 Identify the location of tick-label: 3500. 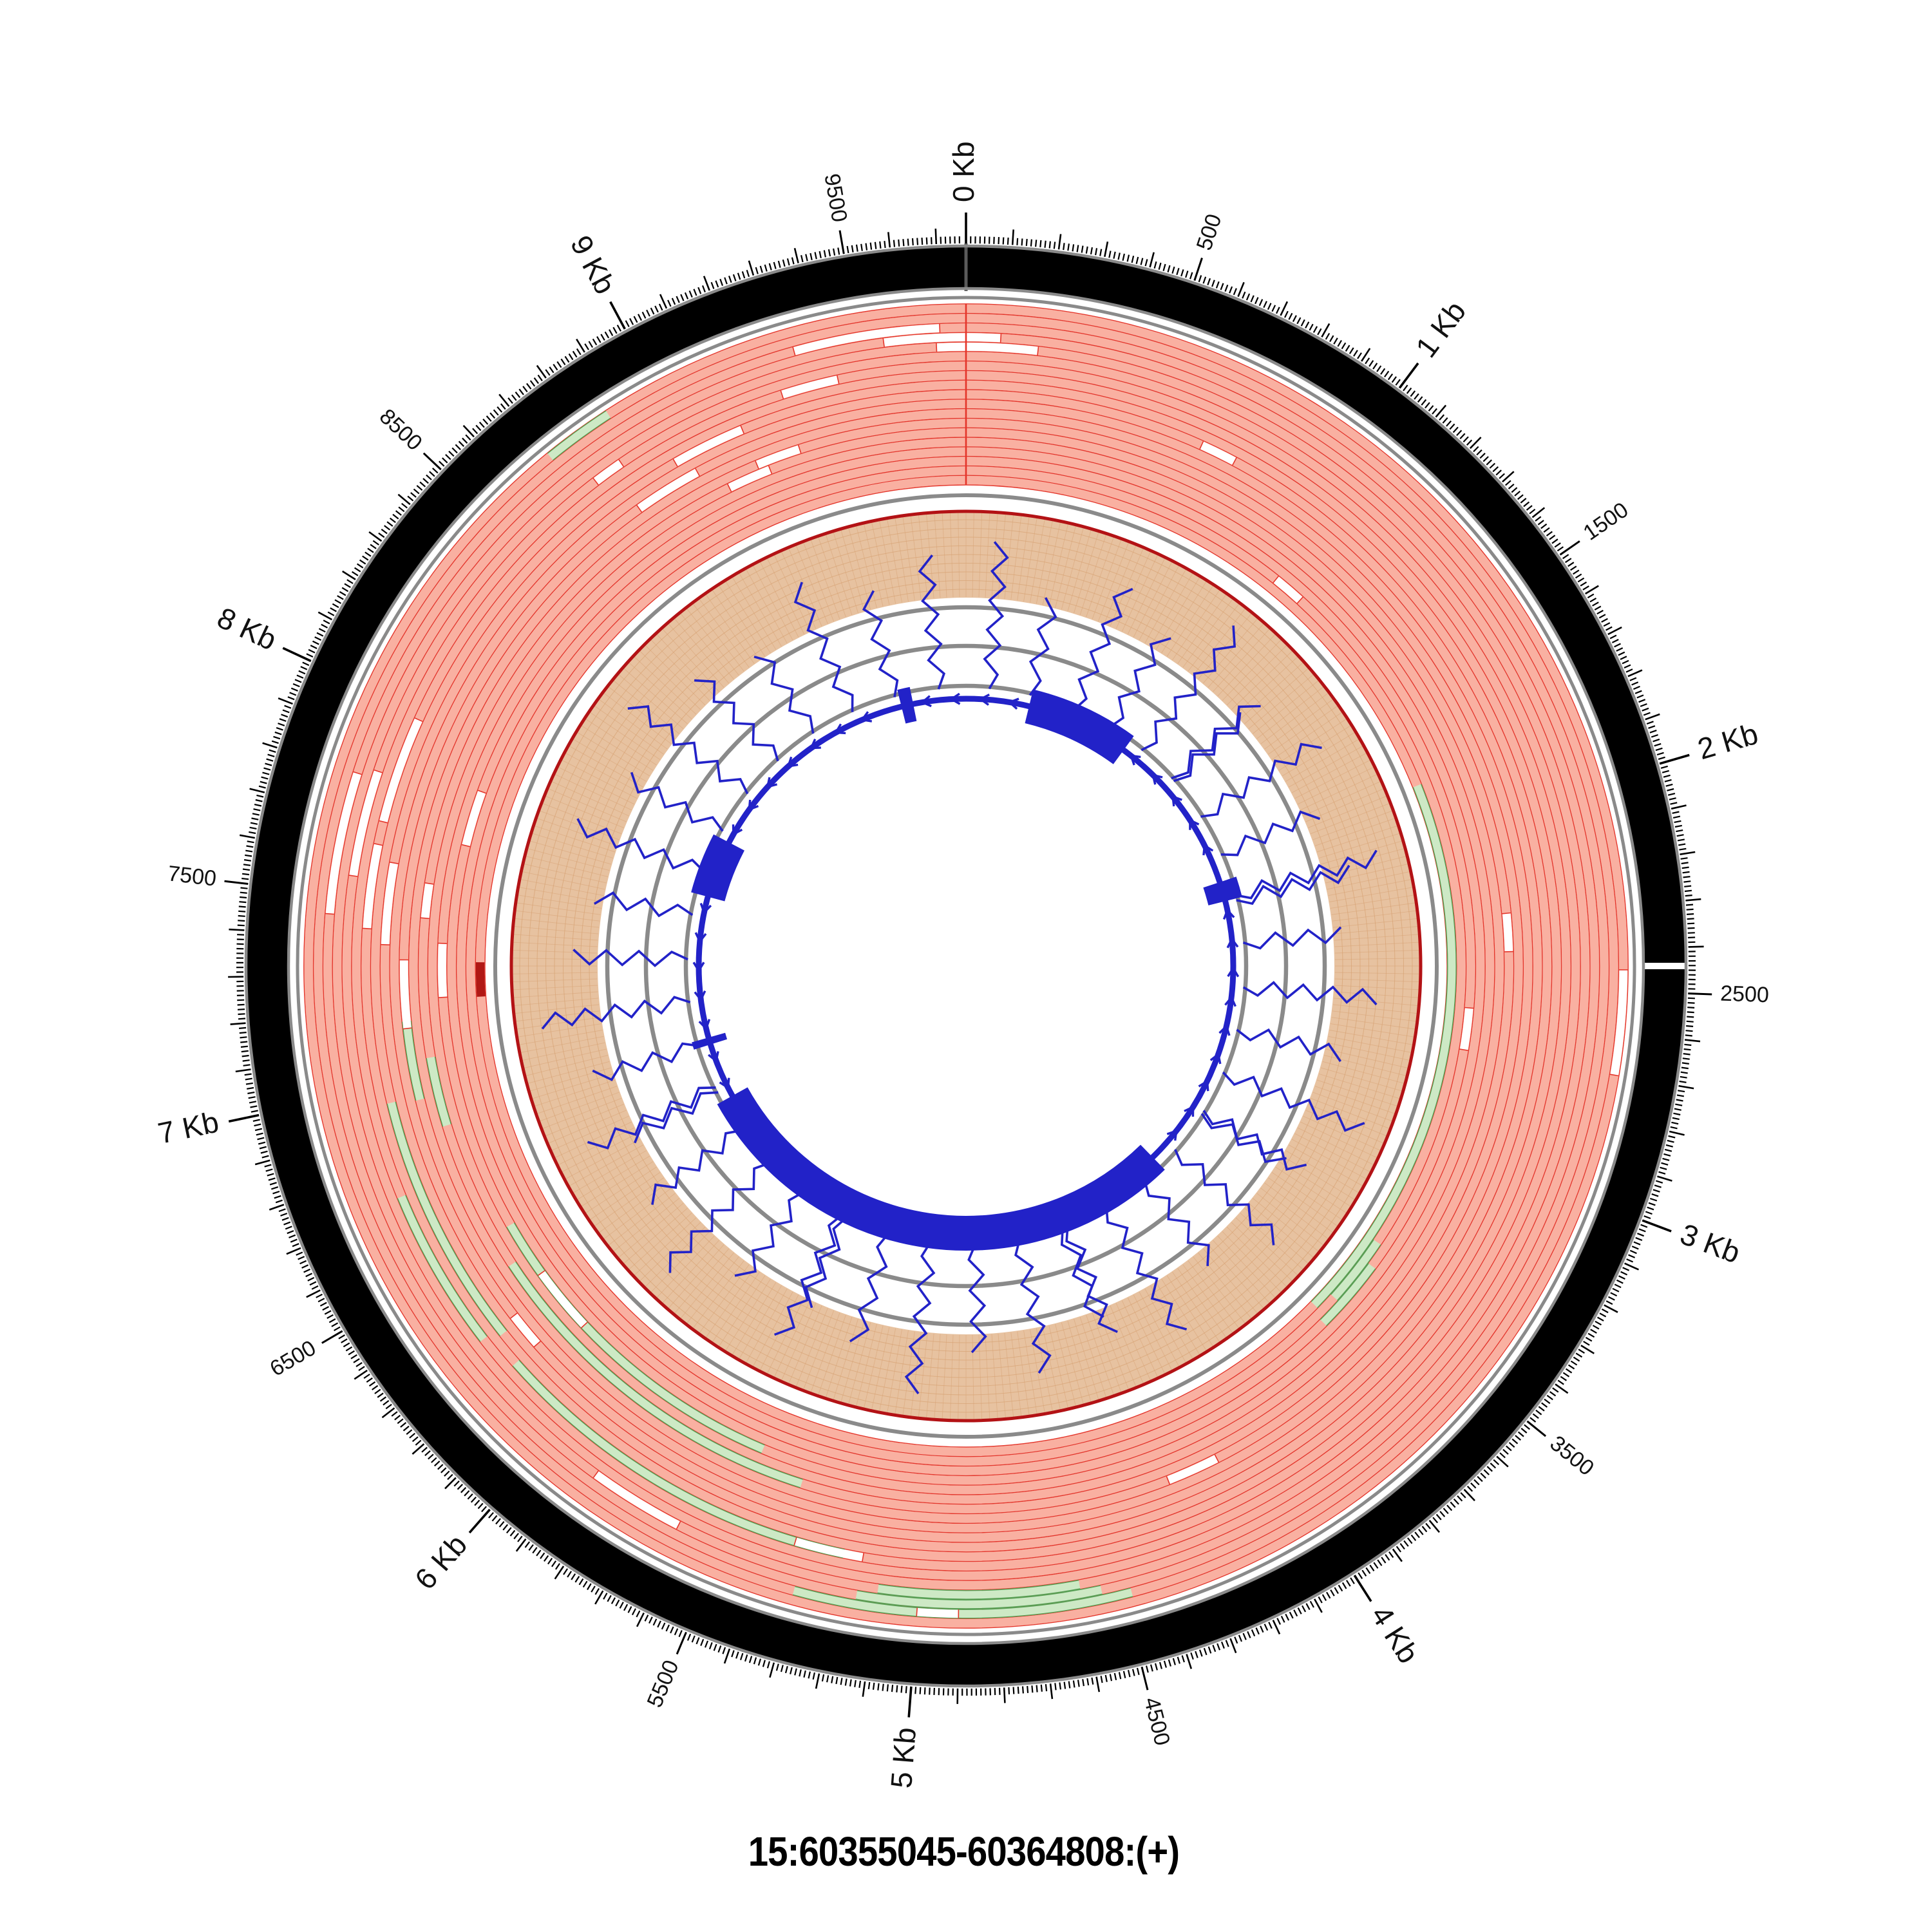
(1572, 1456).